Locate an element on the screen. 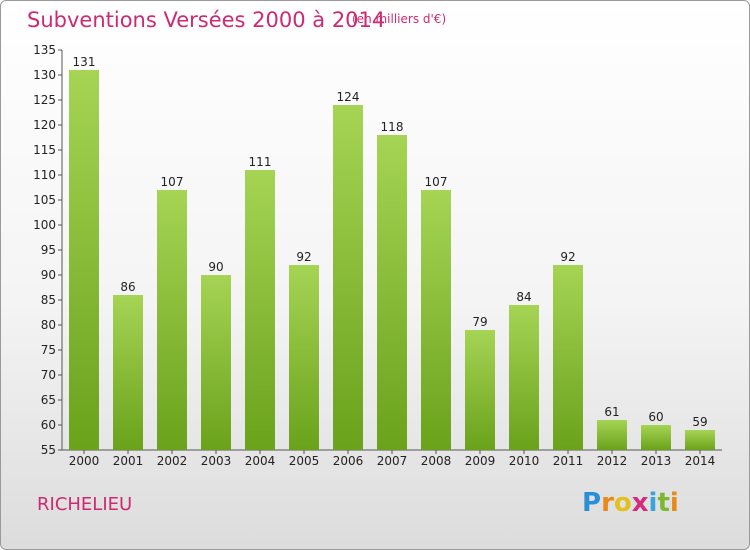 This screenshot has width=750, height=550. y-tick-label: 100 is located at coordinates (44, 225).